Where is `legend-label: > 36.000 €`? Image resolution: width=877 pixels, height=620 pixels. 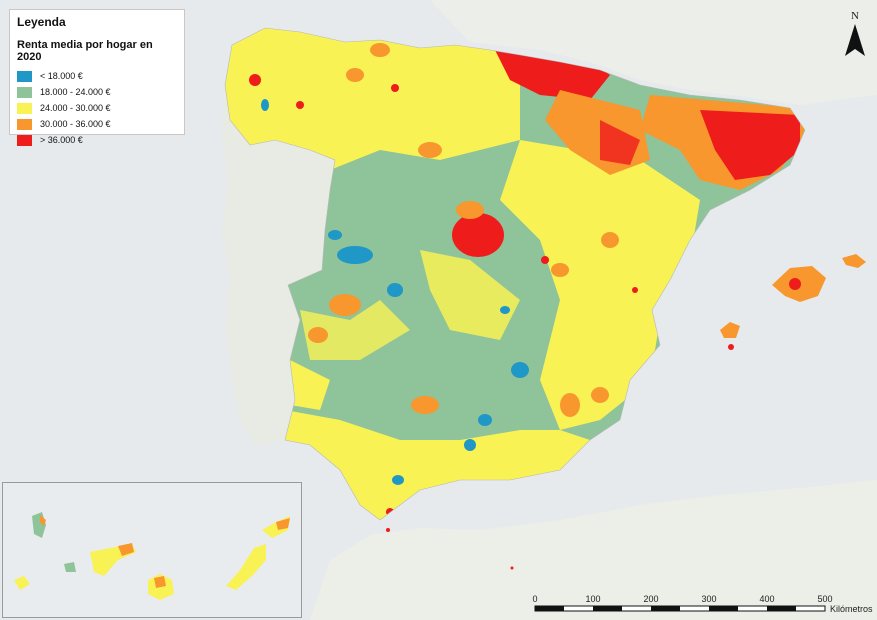
legend-label: > 36.000 € is located at coordinates (61, 140).